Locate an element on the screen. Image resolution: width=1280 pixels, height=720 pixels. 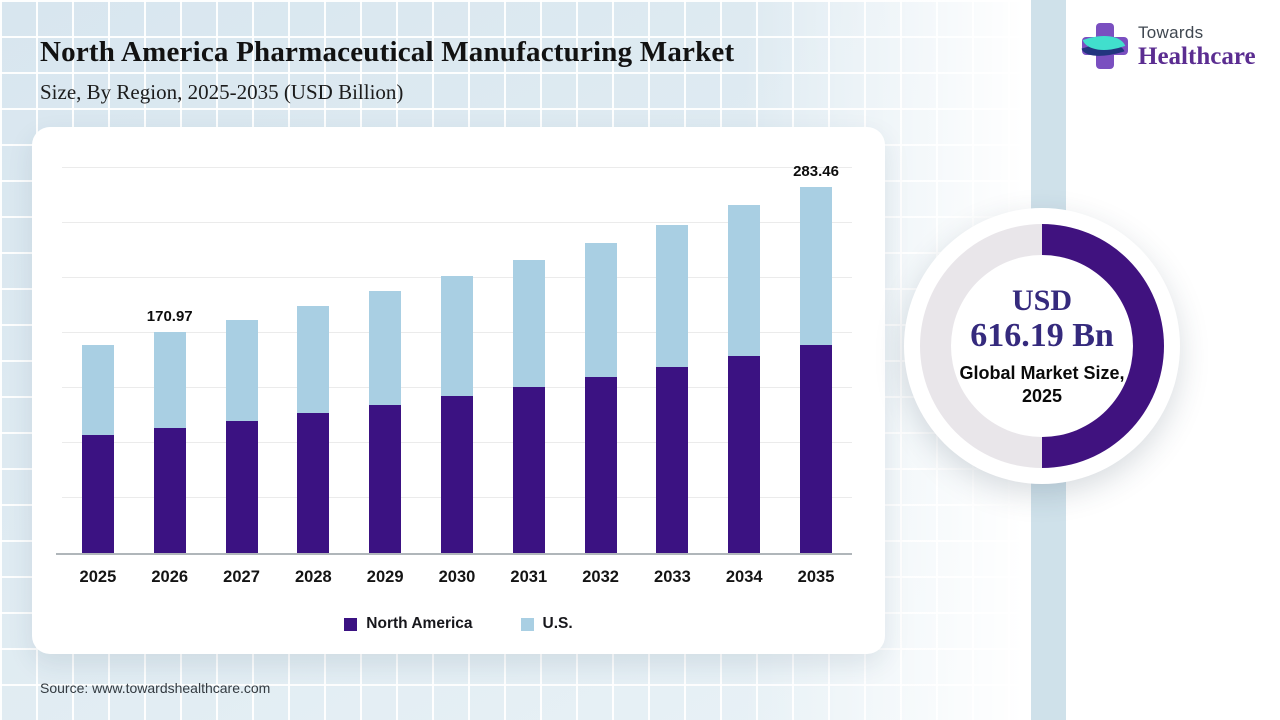
bar-stack-2029 is located at coordinates (385, 422).